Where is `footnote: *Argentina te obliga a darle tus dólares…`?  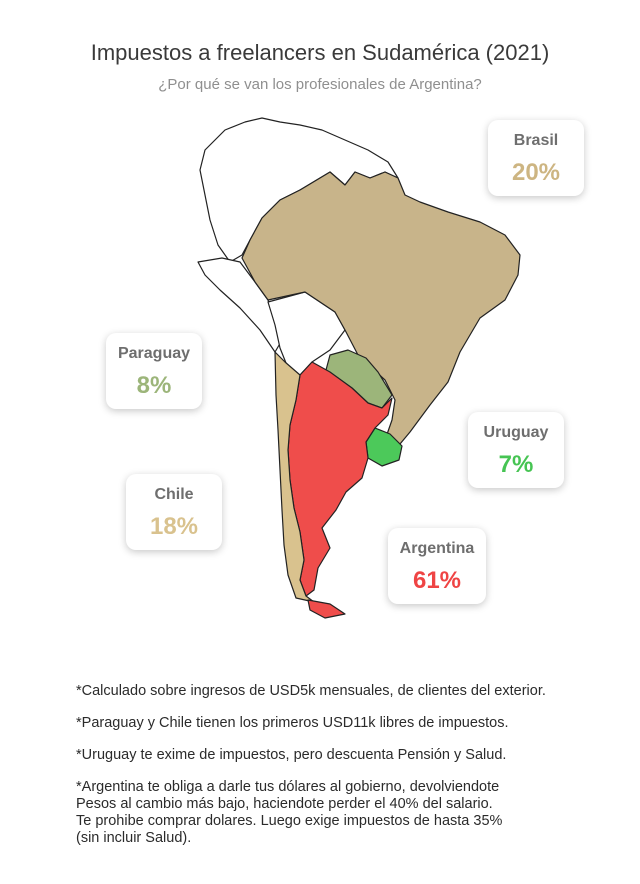
footnote: *Argentina te obliga a darle tus dólares… is located at coordinates (289, 812).